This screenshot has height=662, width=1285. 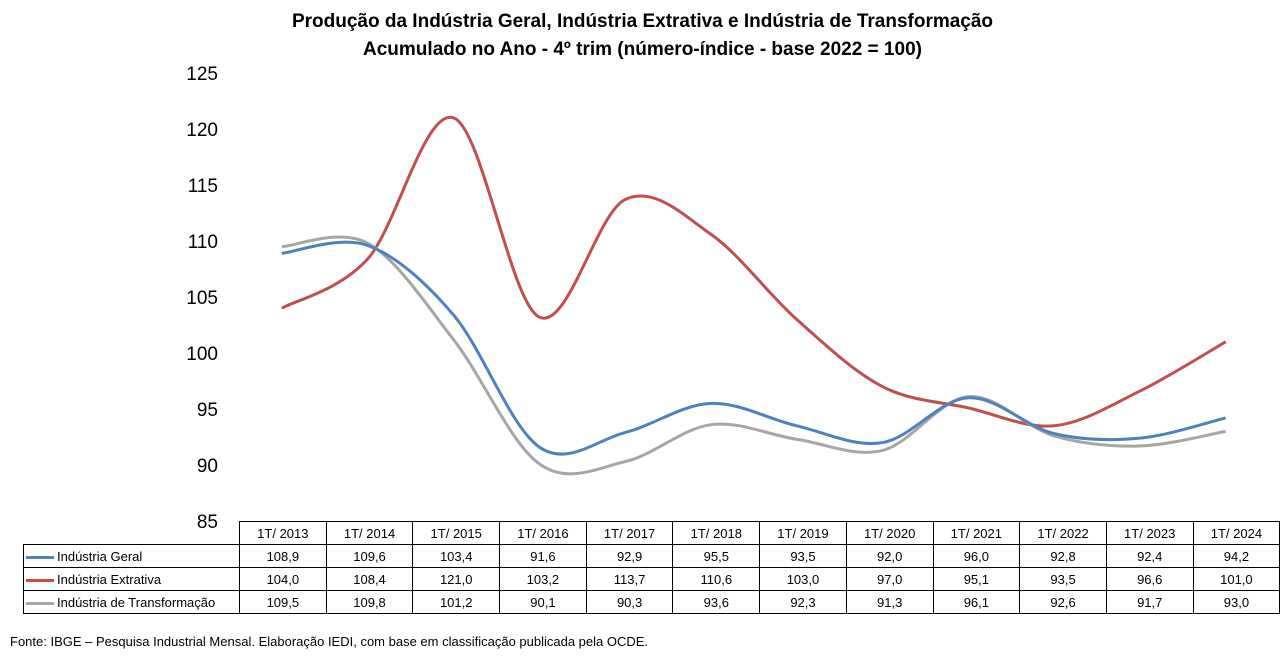 What do you see at coordinates (629, 533) in the screenshot?
I see `x-category-label: 1T/ 2017` at bounding box center [629, 533].